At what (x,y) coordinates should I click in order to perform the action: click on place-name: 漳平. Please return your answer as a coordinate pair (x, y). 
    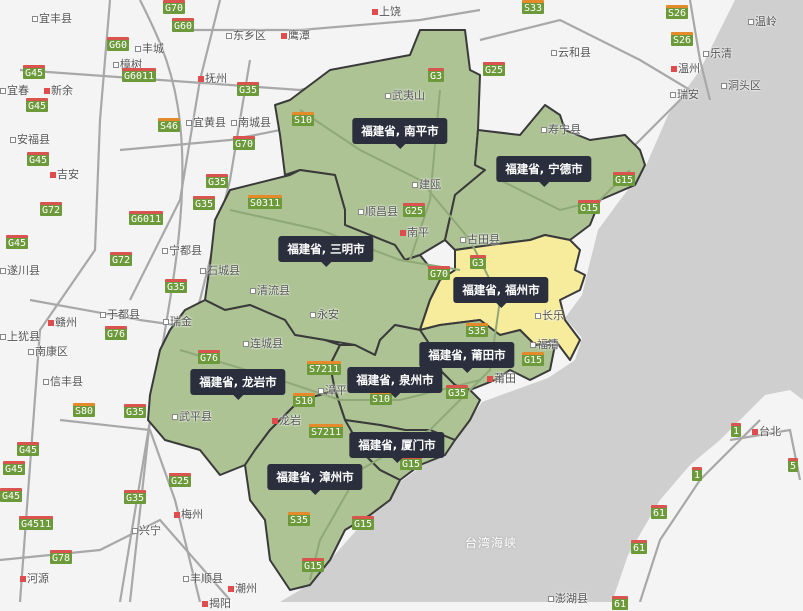
    Looking at the image, I should click on (336, 390).